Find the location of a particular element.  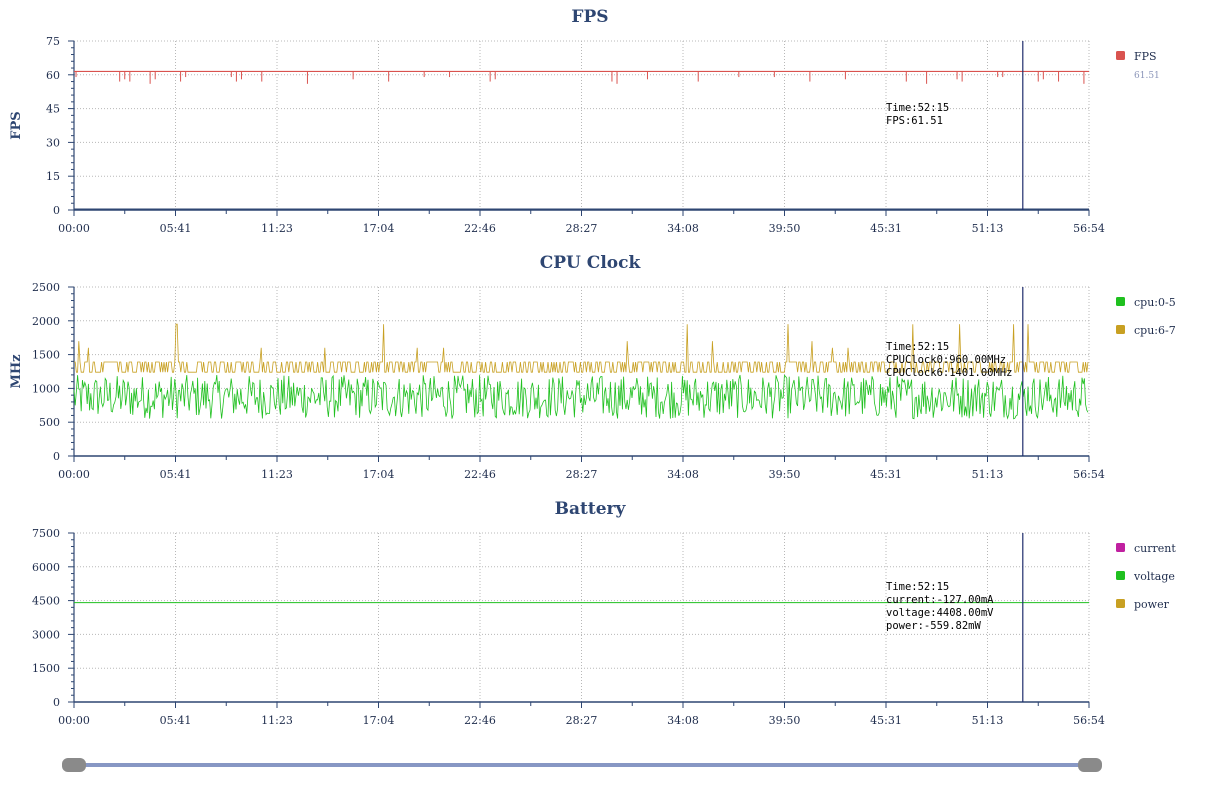

y-tick-label: 6000 is located at coordinates (46, 567).